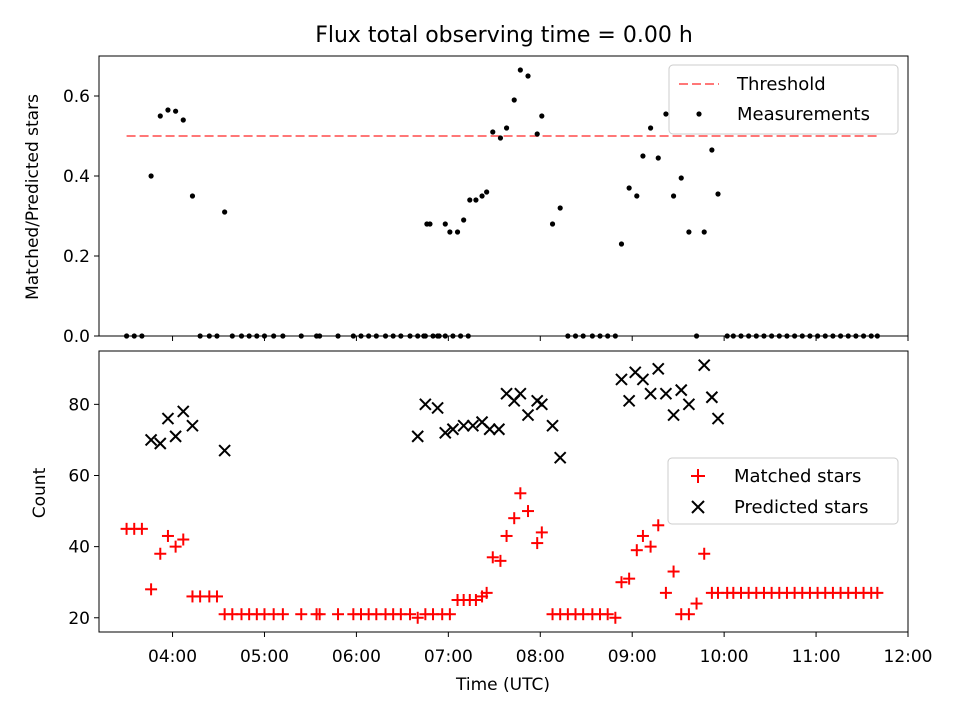  I want to click on top-legend: Threshold Measurements, so click(783, 99).